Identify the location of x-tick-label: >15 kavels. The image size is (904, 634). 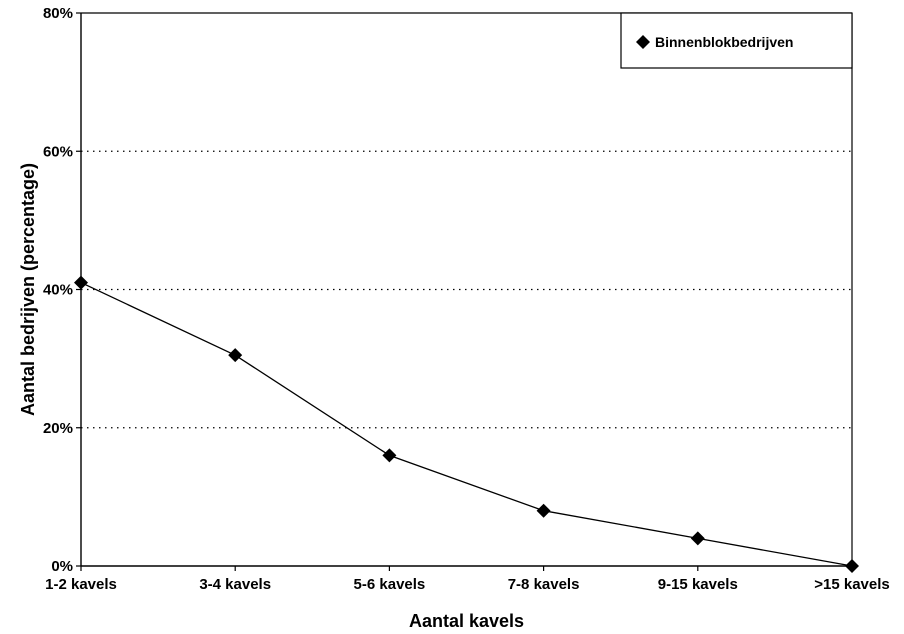
(852, 584).